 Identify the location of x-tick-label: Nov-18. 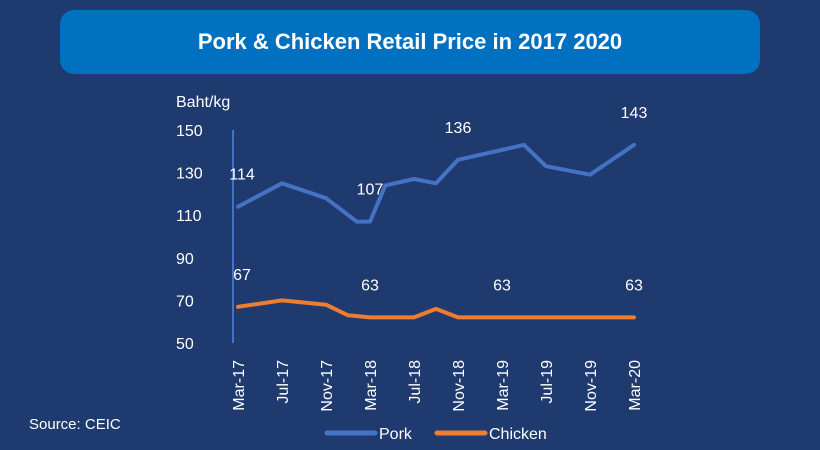
(459, 386).